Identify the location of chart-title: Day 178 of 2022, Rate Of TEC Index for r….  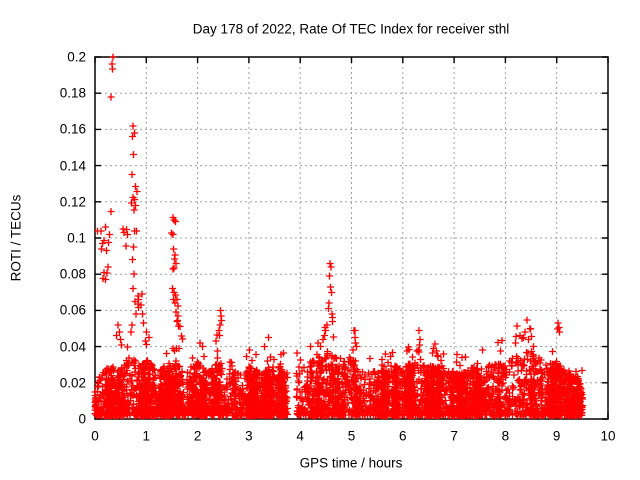
(351, 29).